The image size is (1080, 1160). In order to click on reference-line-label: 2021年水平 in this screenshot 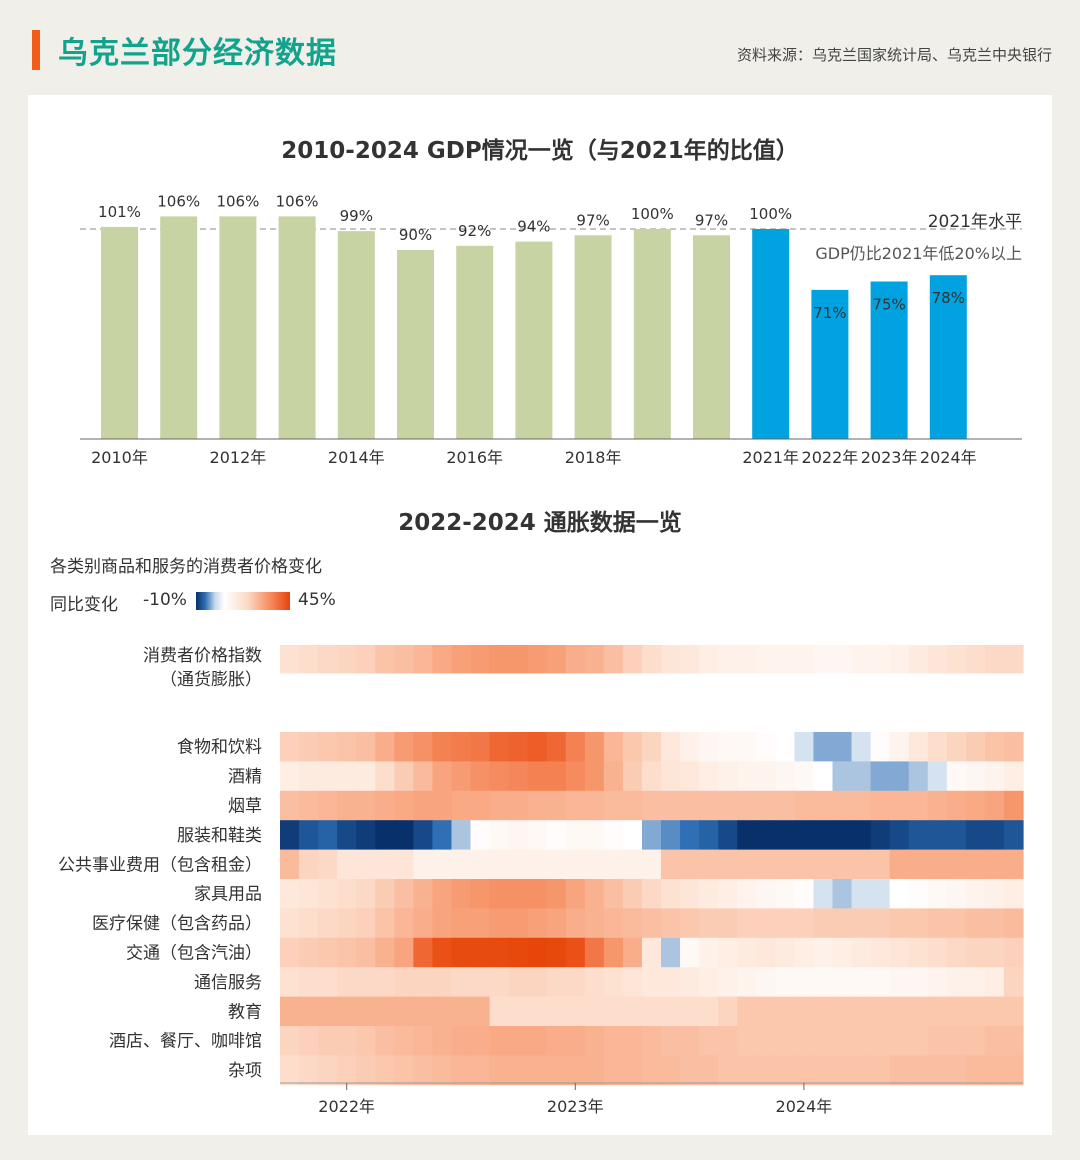, I will do `click(975, 222)`.